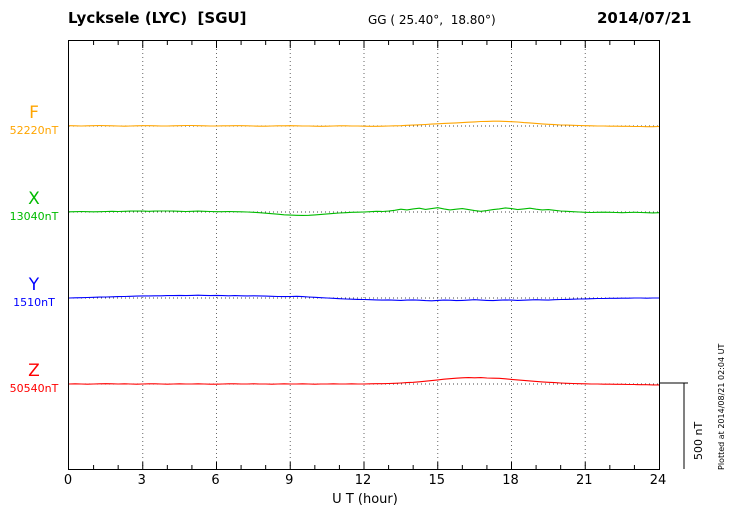 This screenshot has width=730, height=520. What do you see at coordinates (698, 440) in the screenshot?
I see `scale-bar-label: 500 nT` at bounding box center [698, 440].